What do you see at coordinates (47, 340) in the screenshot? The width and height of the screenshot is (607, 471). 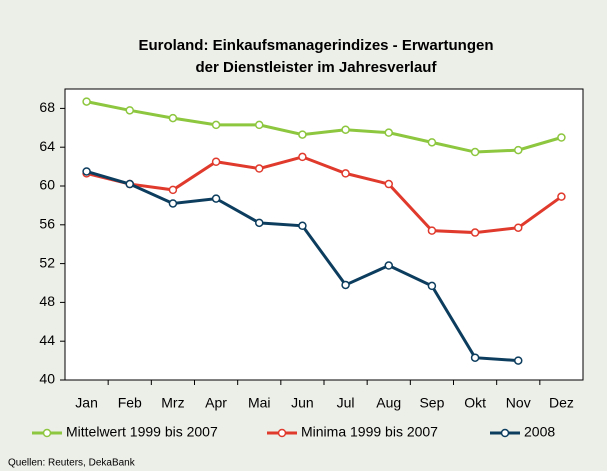 I see `y-tick-label: 44` at bounding box center [47, 340].